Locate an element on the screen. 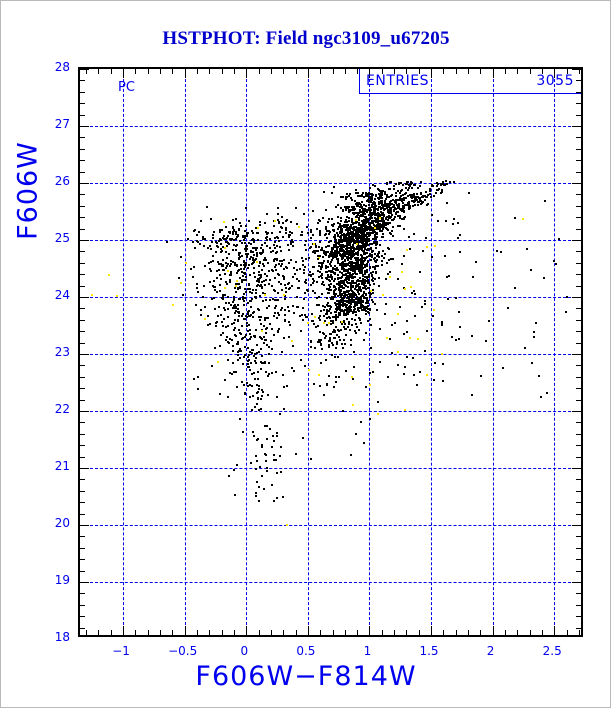  axis-tick-left is located at coordinates (84, 240).